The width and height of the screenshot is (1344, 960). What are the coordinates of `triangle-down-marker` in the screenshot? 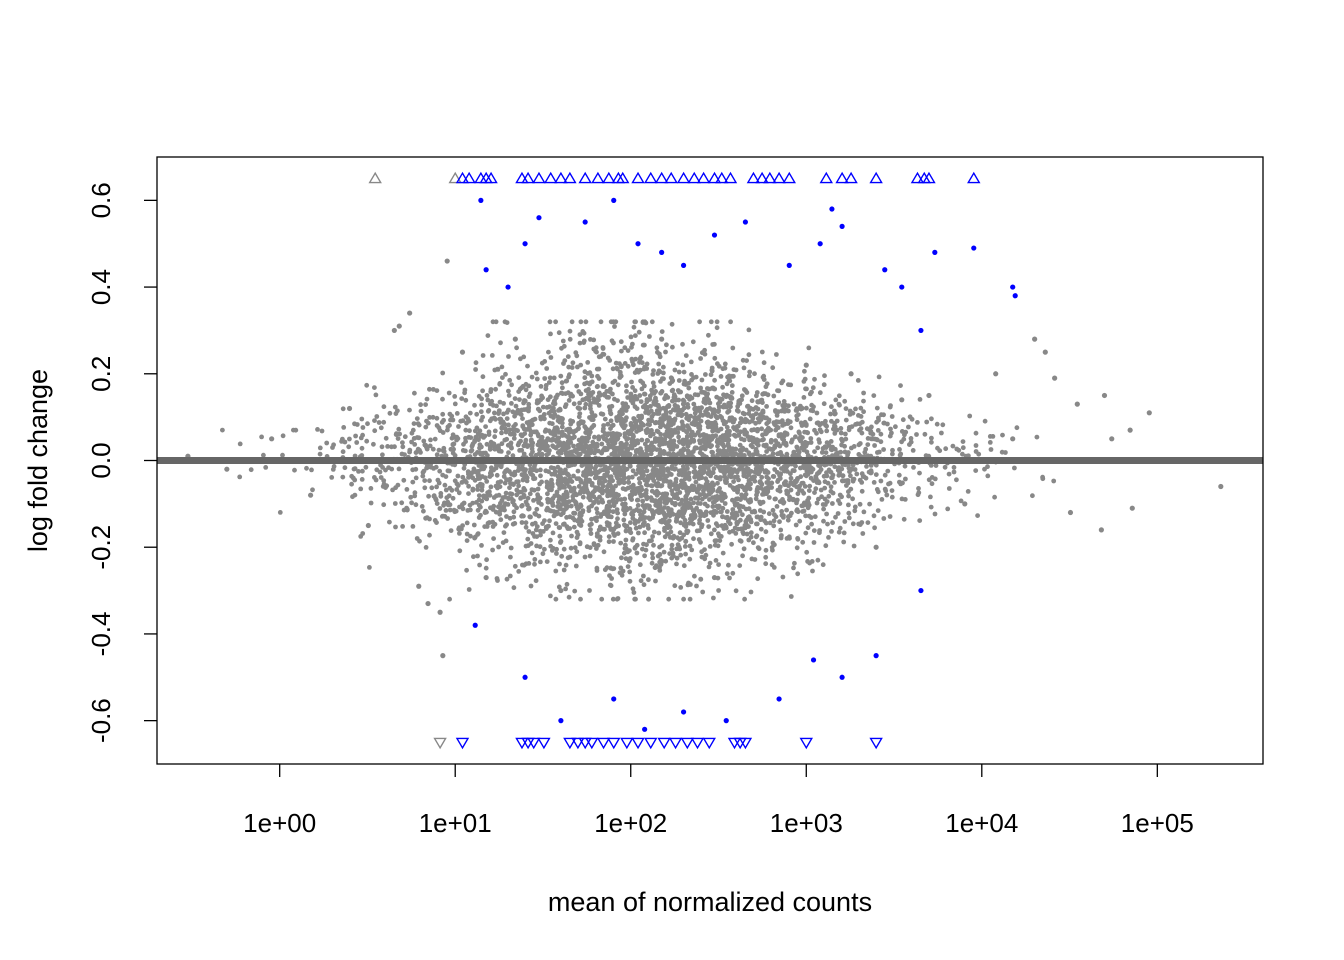 It's located at (734, 743).